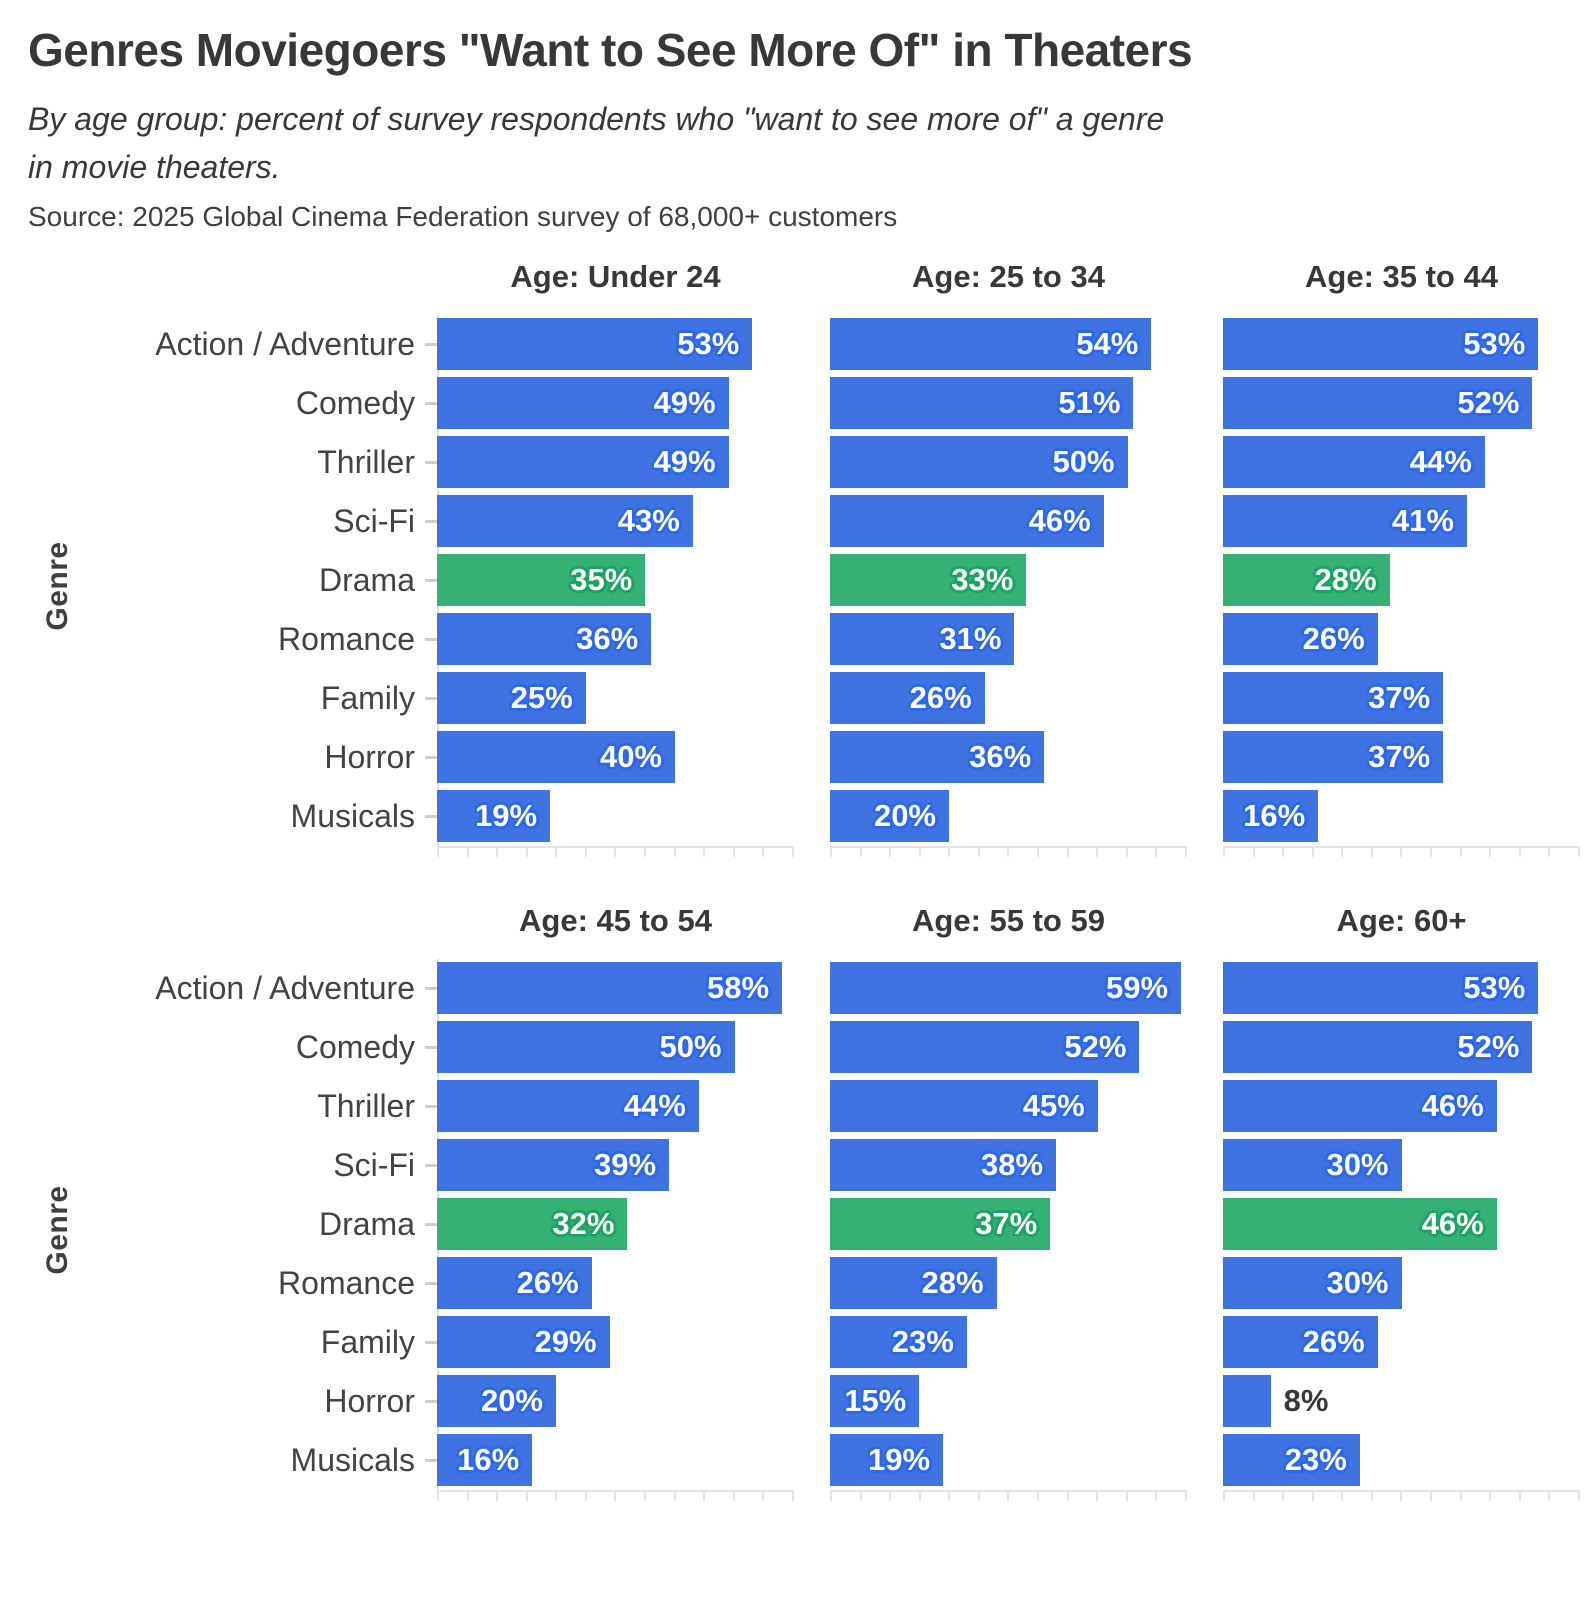 This screenshot has height=1608, width=1588. What do you see at coordinates (1357, 1283) in the screenshot?
I see `bar-value-label: 30%` at bounding box center [1357, 1283].